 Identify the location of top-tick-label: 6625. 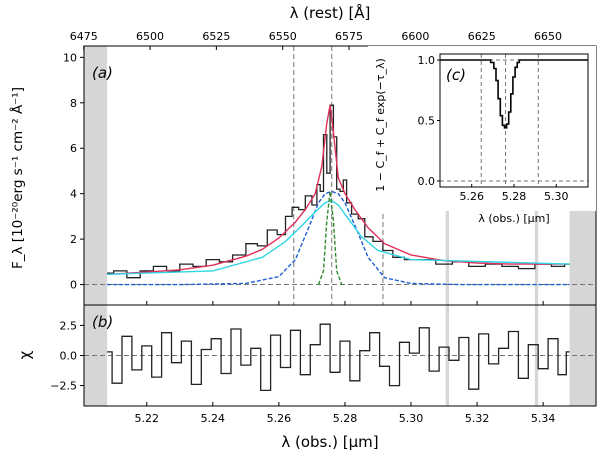
(482, 36).